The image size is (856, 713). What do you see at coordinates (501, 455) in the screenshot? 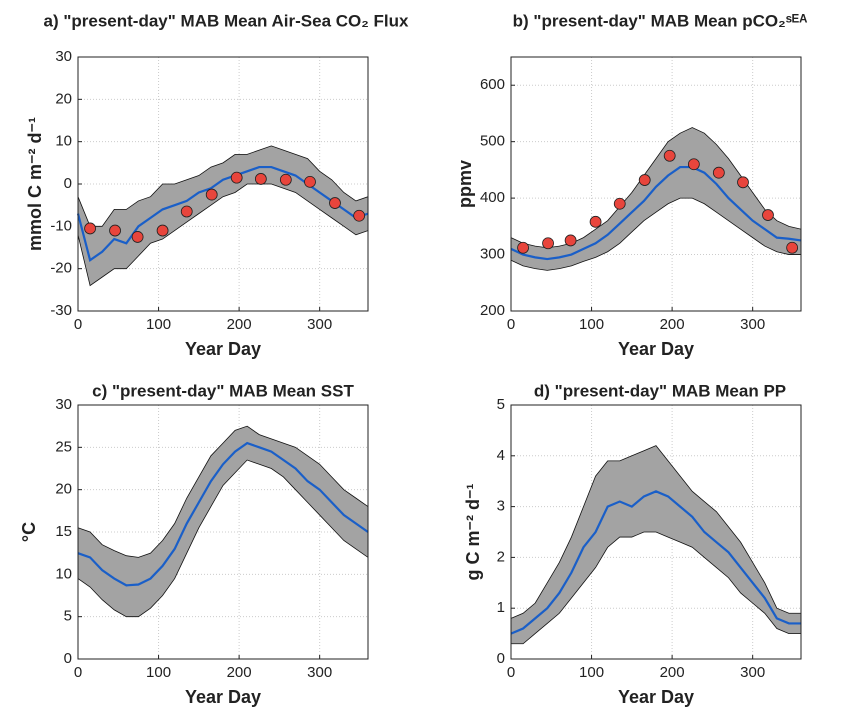
I see `y-tick-label: 4` at bounding box center [501, 455].